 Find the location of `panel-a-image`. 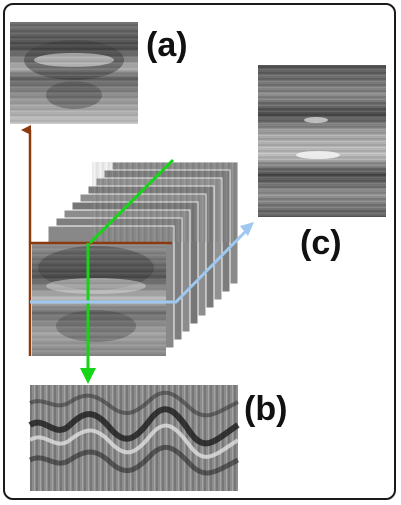

panel-a-image is located at coordinates (74, 73).